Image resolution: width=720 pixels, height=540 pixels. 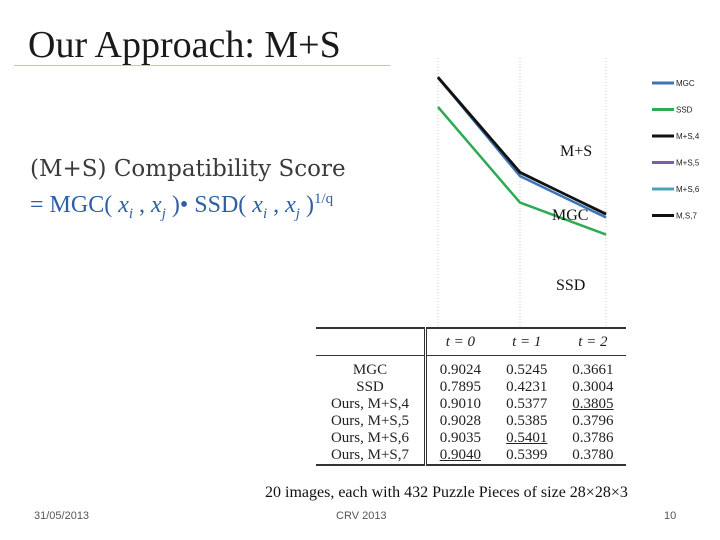 I want to click on annotation-ssd: SSD, so click(x=570, y=285).